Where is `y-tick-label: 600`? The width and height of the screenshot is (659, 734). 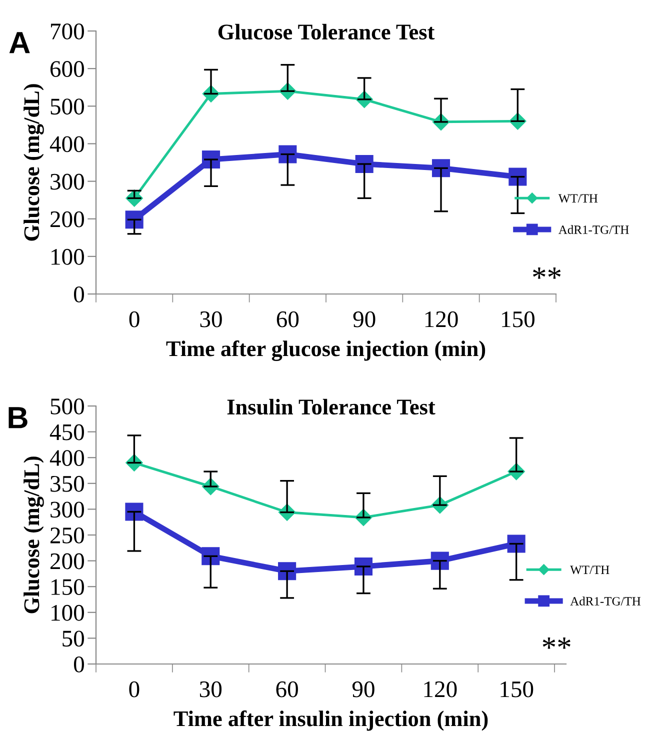 y-tick-label: 600 is located at coordinates (67, 69).